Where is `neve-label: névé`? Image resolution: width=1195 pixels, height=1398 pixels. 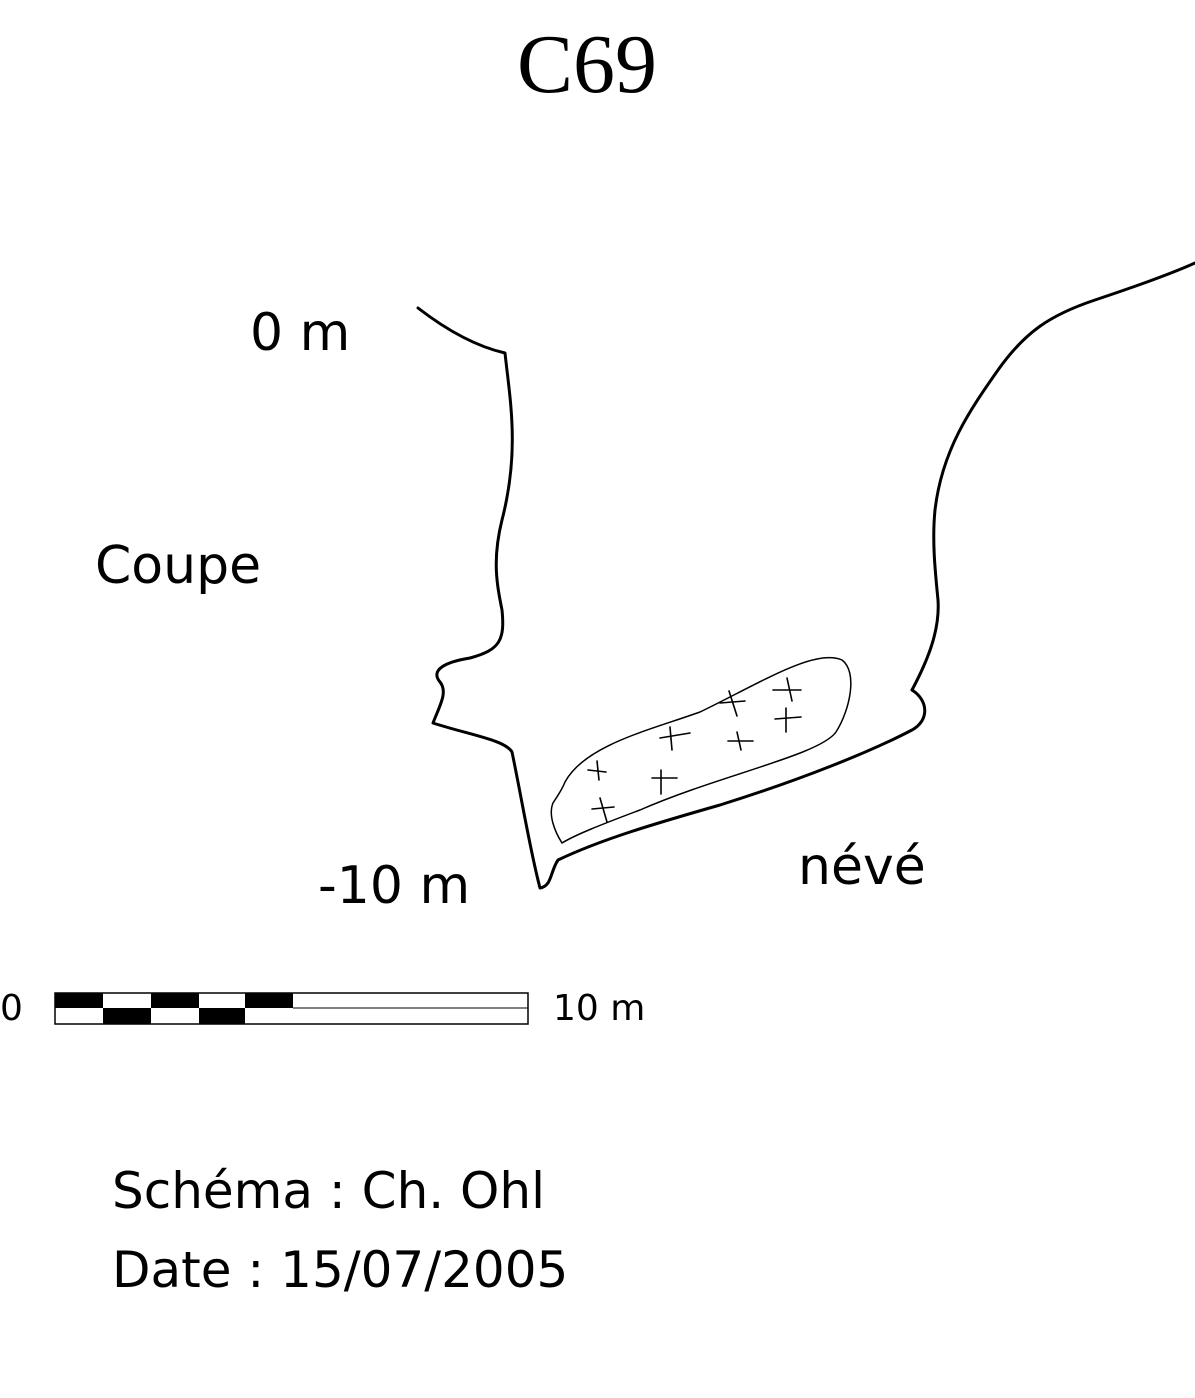 neve-label: névé is located at coordinates (862, 867).